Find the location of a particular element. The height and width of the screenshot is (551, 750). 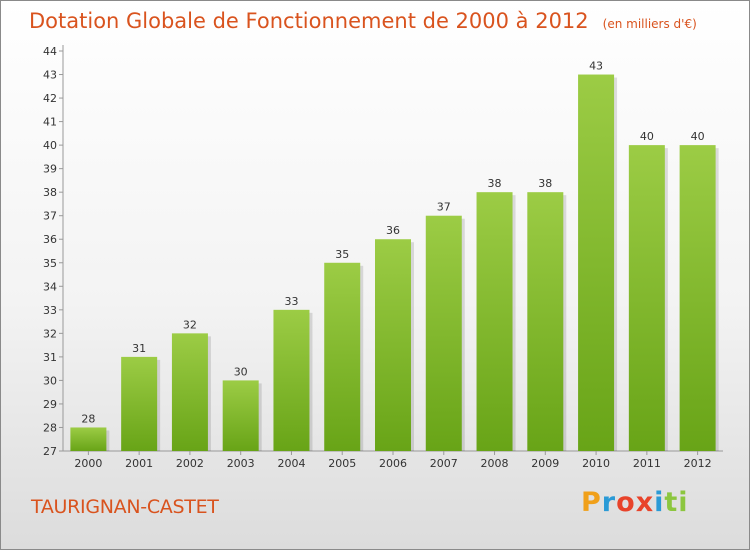

y-tick-label: 31 is located at coordinates (50, 357).